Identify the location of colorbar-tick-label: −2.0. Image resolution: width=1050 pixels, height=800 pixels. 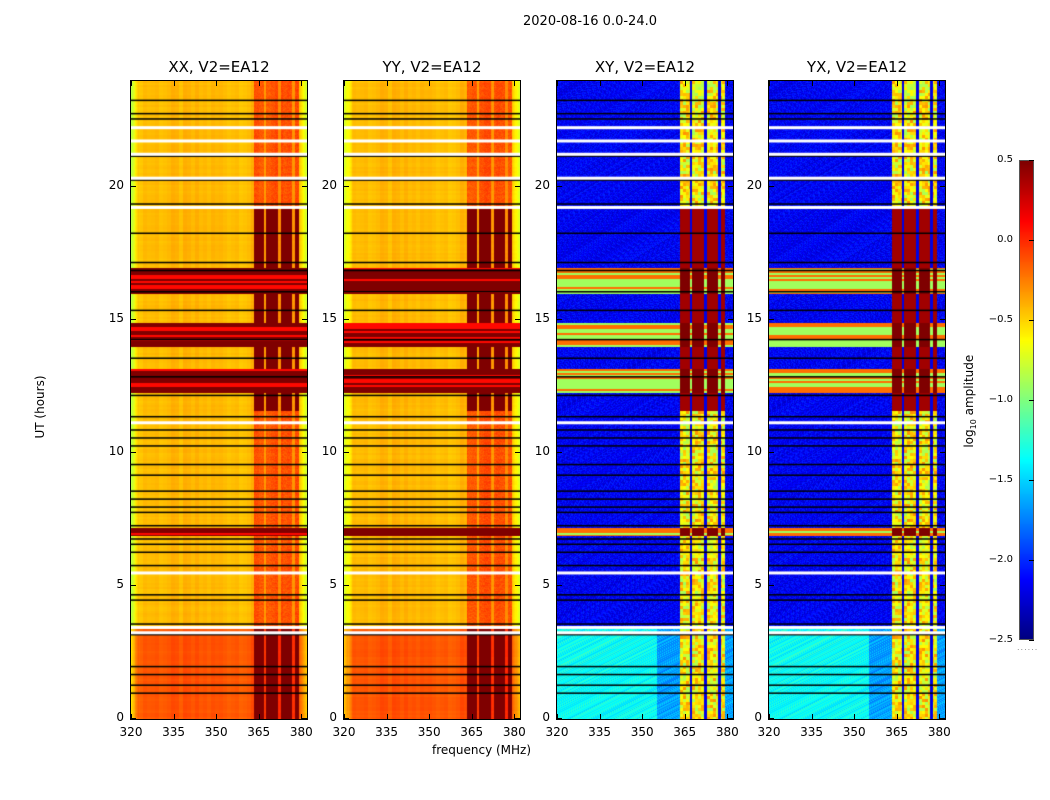
(1000, 559).